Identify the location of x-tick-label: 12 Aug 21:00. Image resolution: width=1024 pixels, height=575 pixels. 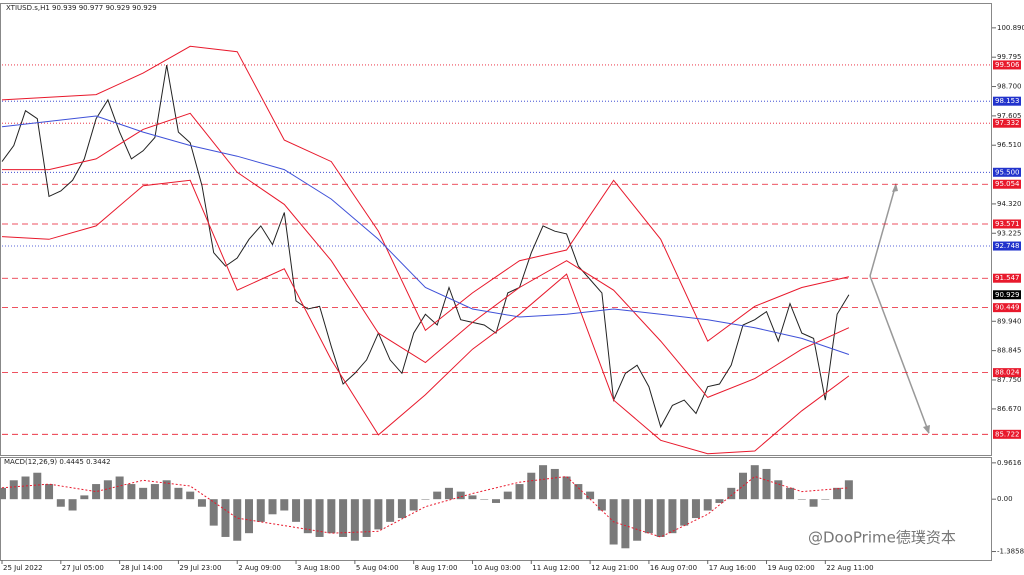
(614, 568).